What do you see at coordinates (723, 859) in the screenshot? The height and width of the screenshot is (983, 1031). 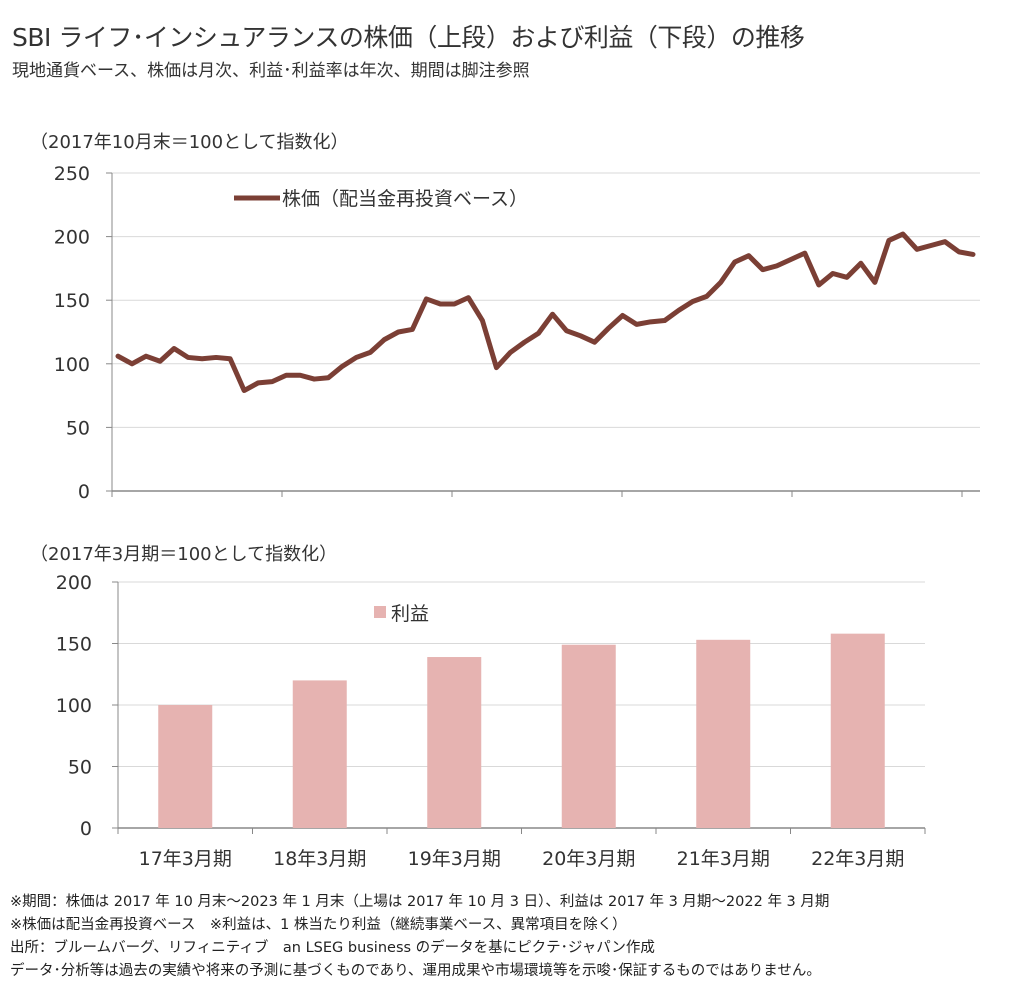 I see `x-tick-label: 21年3月期` at bounding box center [723, 859].